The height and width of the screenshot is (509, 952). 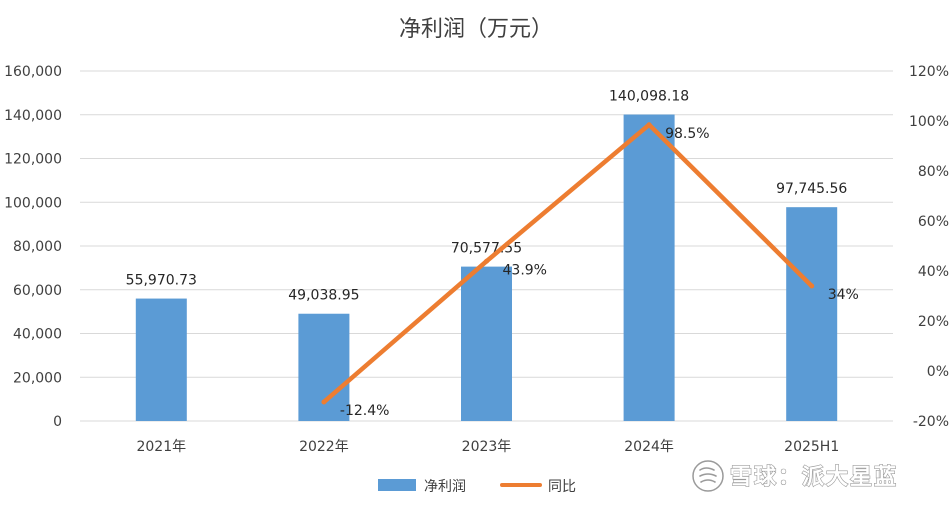 I want to click on line-data-label: 34%, so click(x=843, y=295).